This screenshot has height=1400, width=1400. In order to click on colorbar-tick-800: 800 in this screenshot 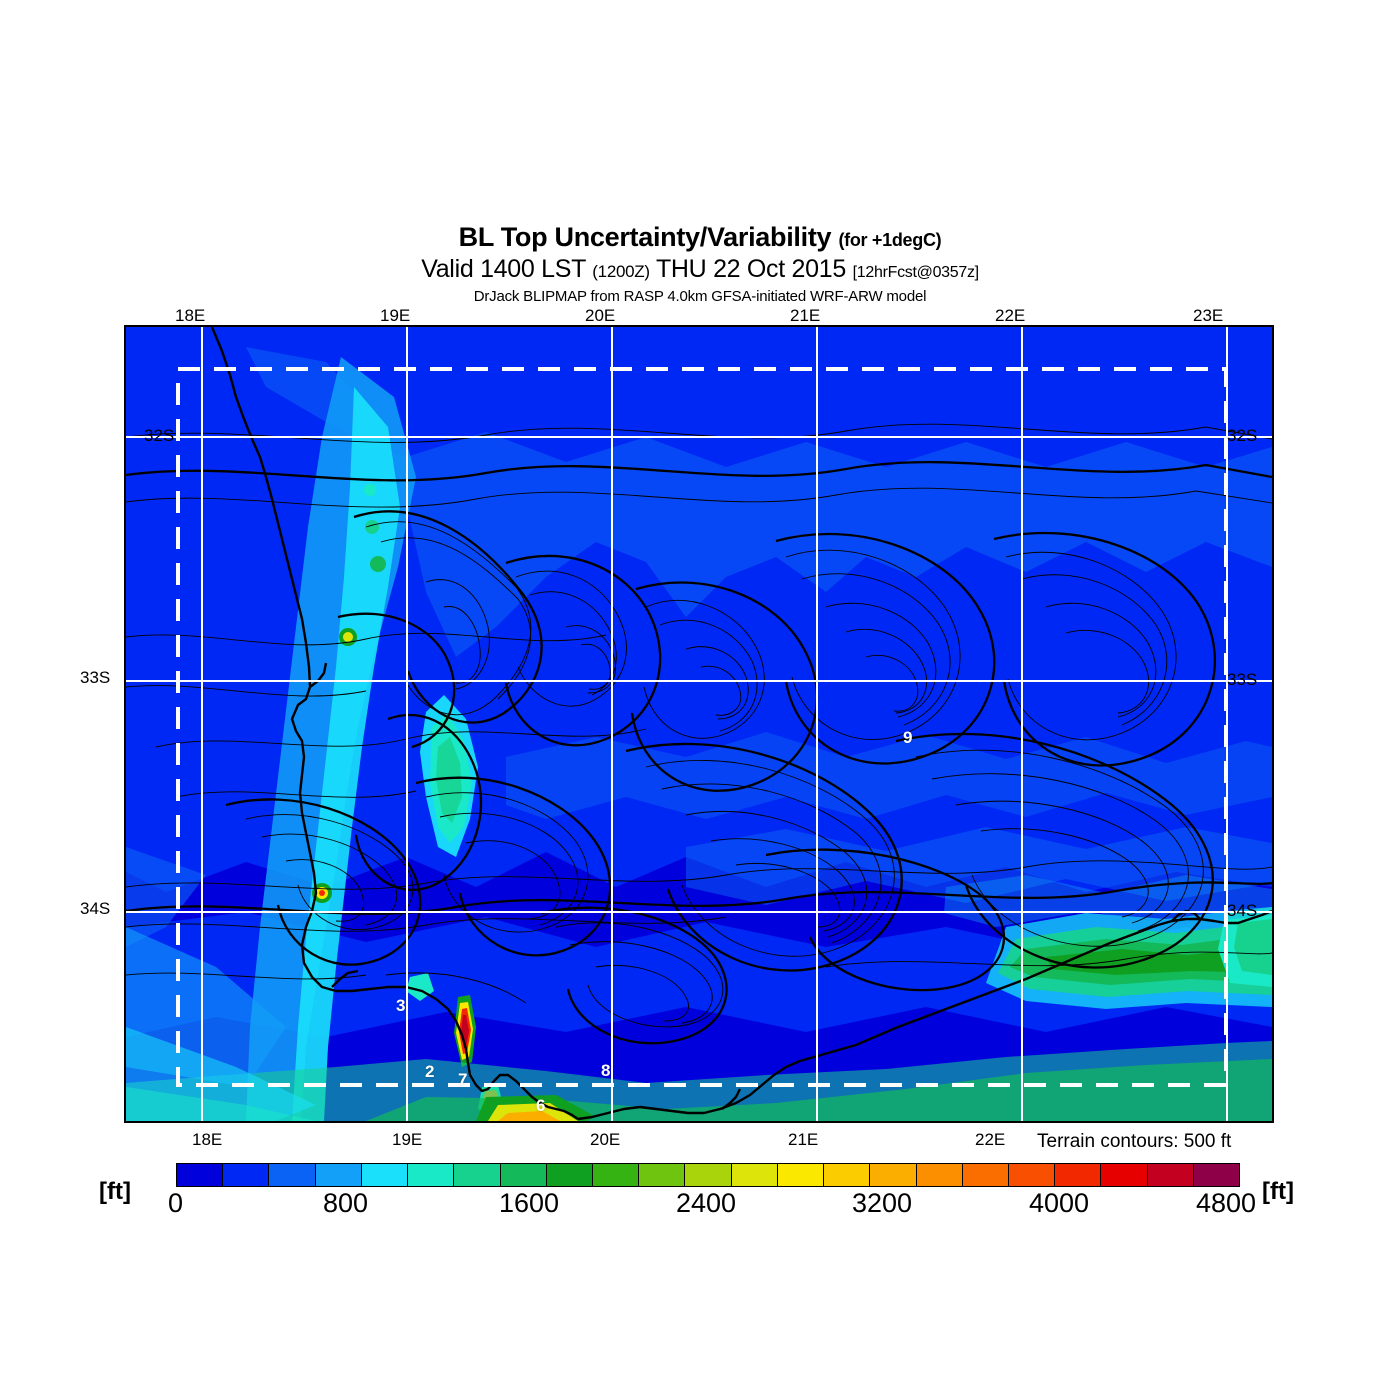, I will do `click(346, 1203)`.